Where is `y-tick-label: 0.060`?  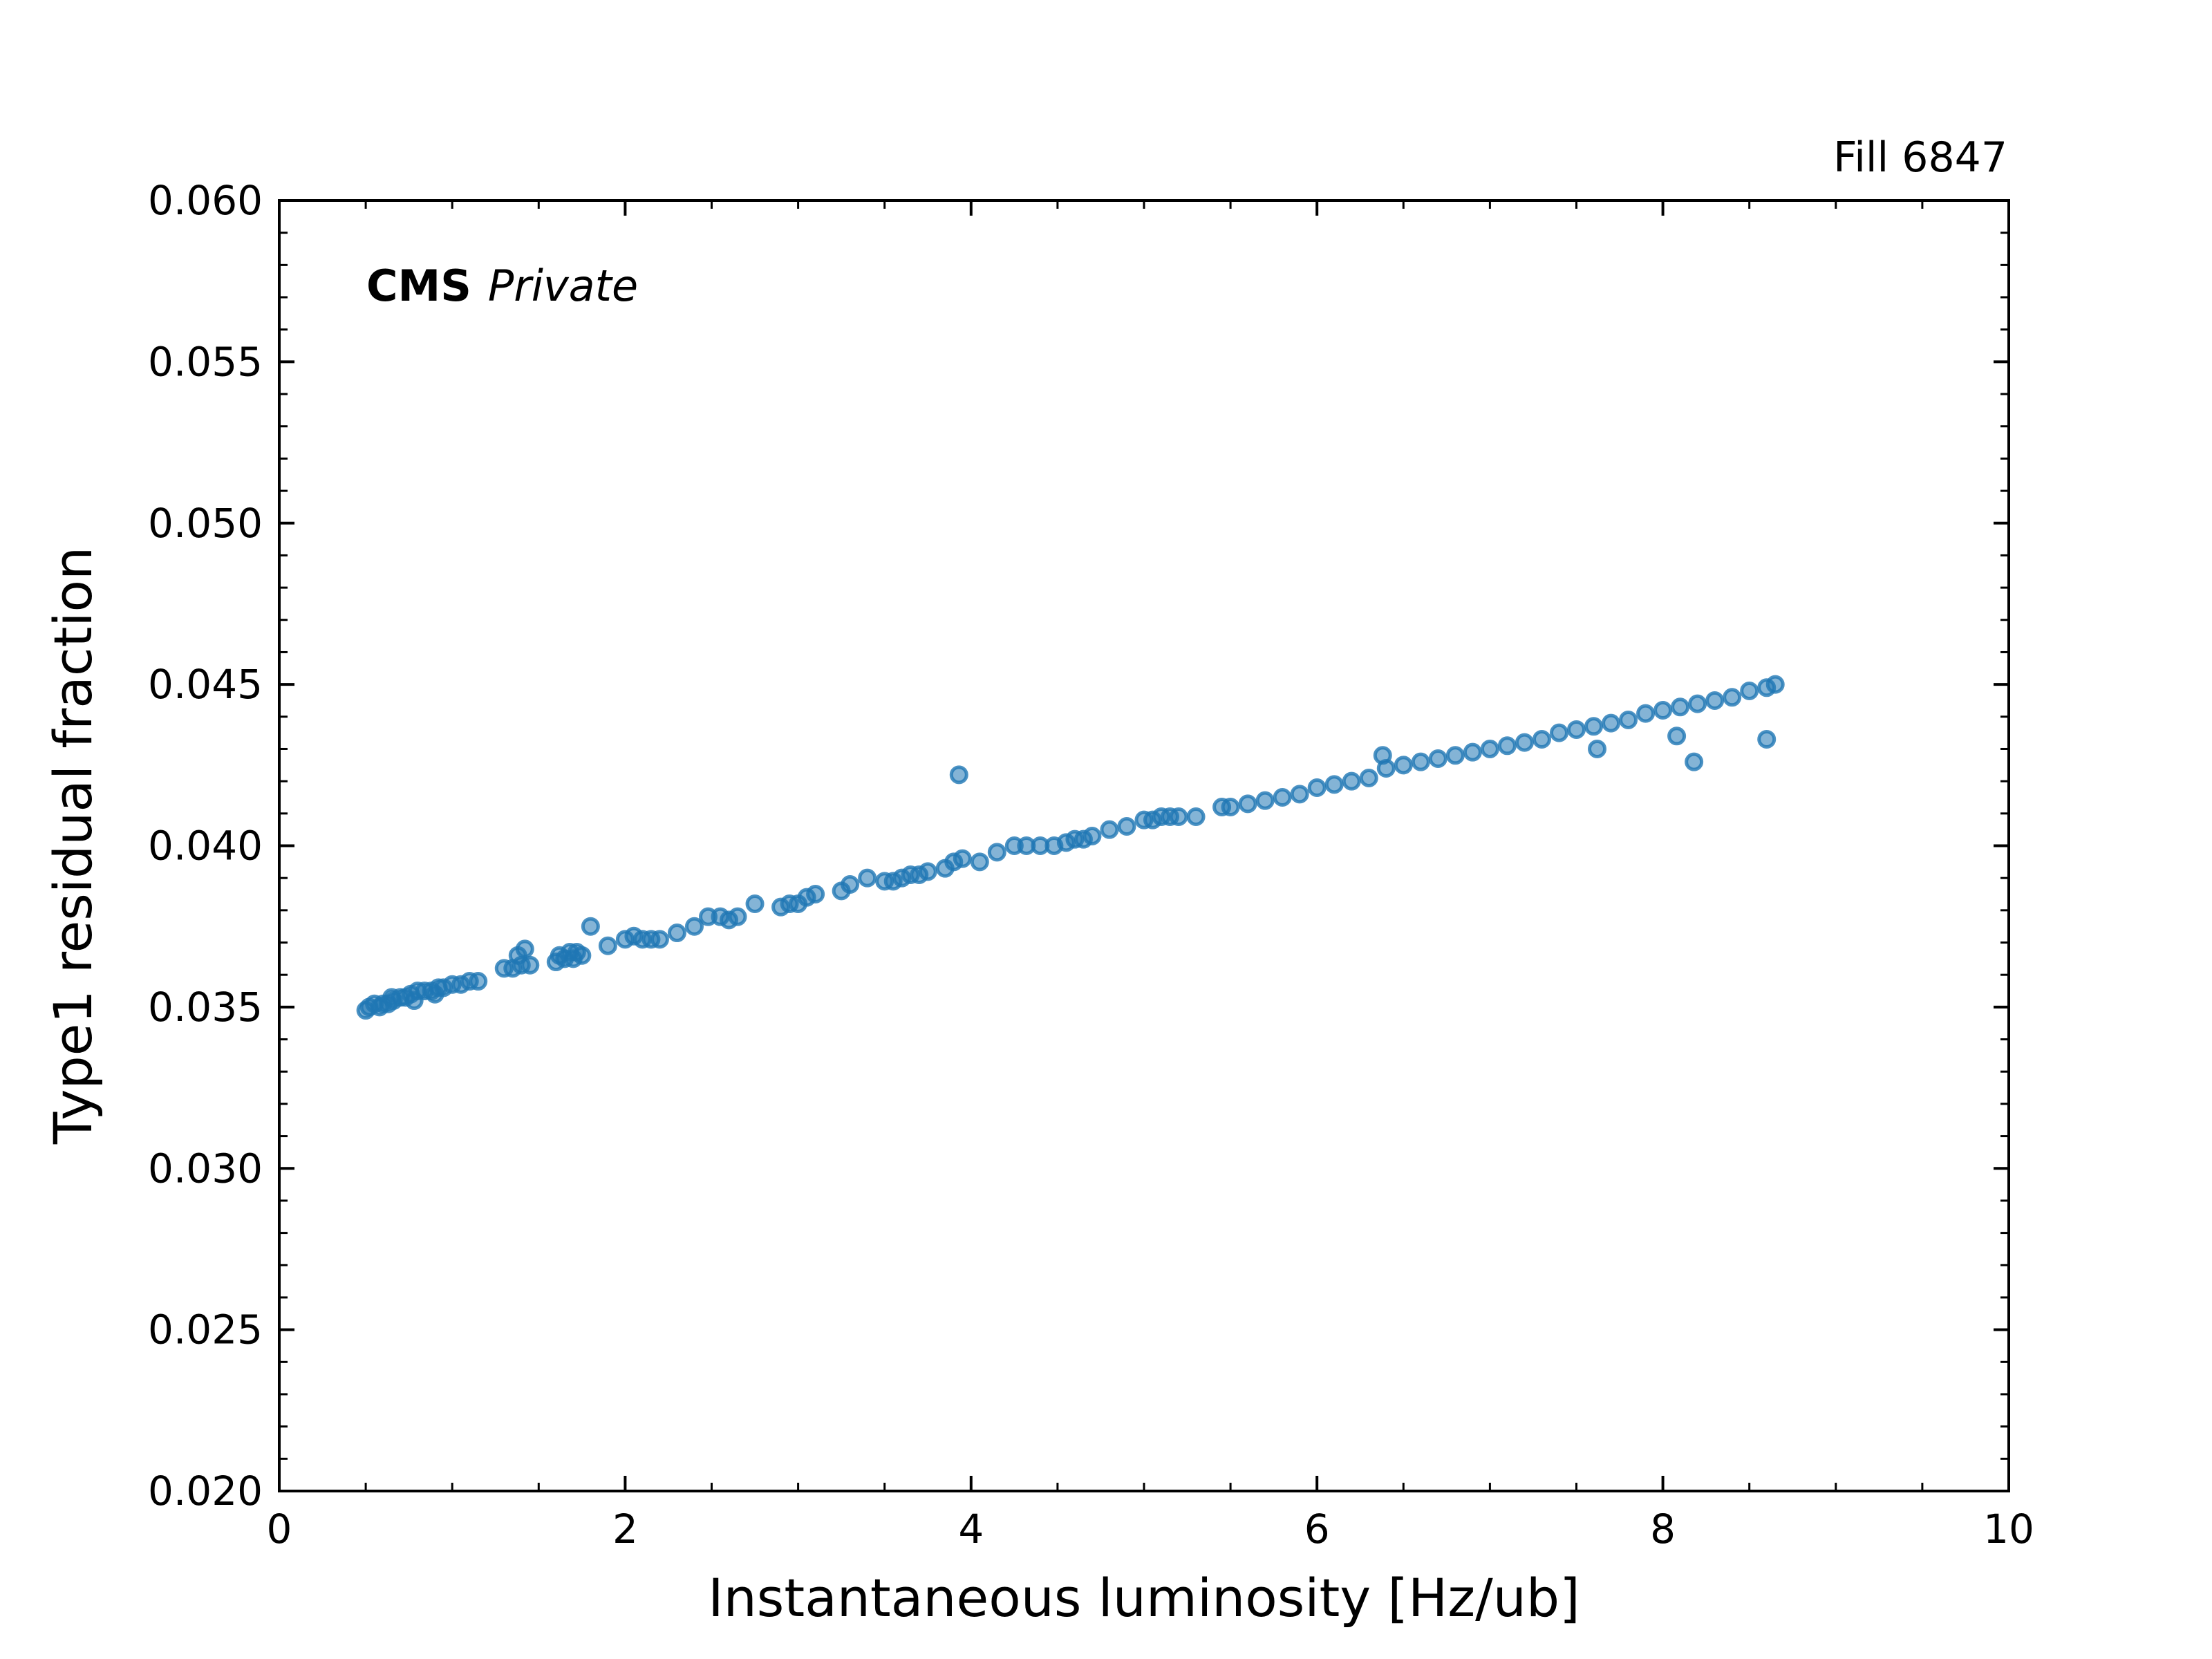 y-tick-label: 0.060 is located at coordinates (205, 201).